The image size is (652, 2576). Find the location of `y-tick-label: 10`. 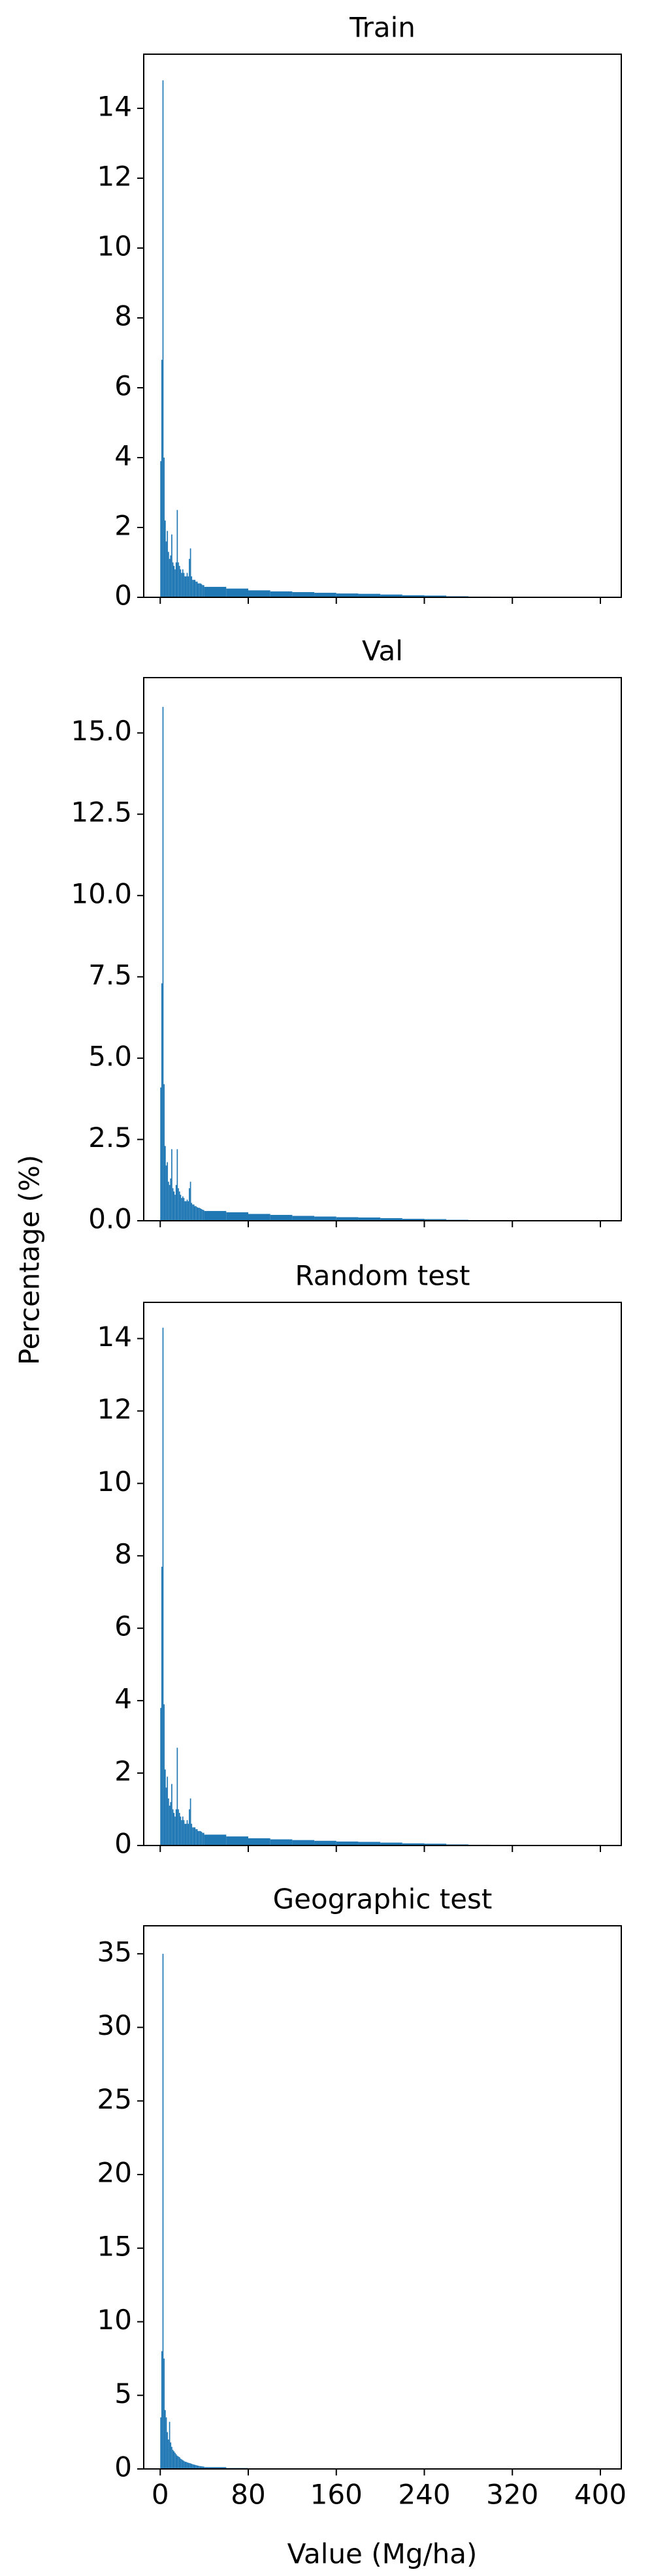

y-tick-label: 10 is located at coordinates (114, 2320).